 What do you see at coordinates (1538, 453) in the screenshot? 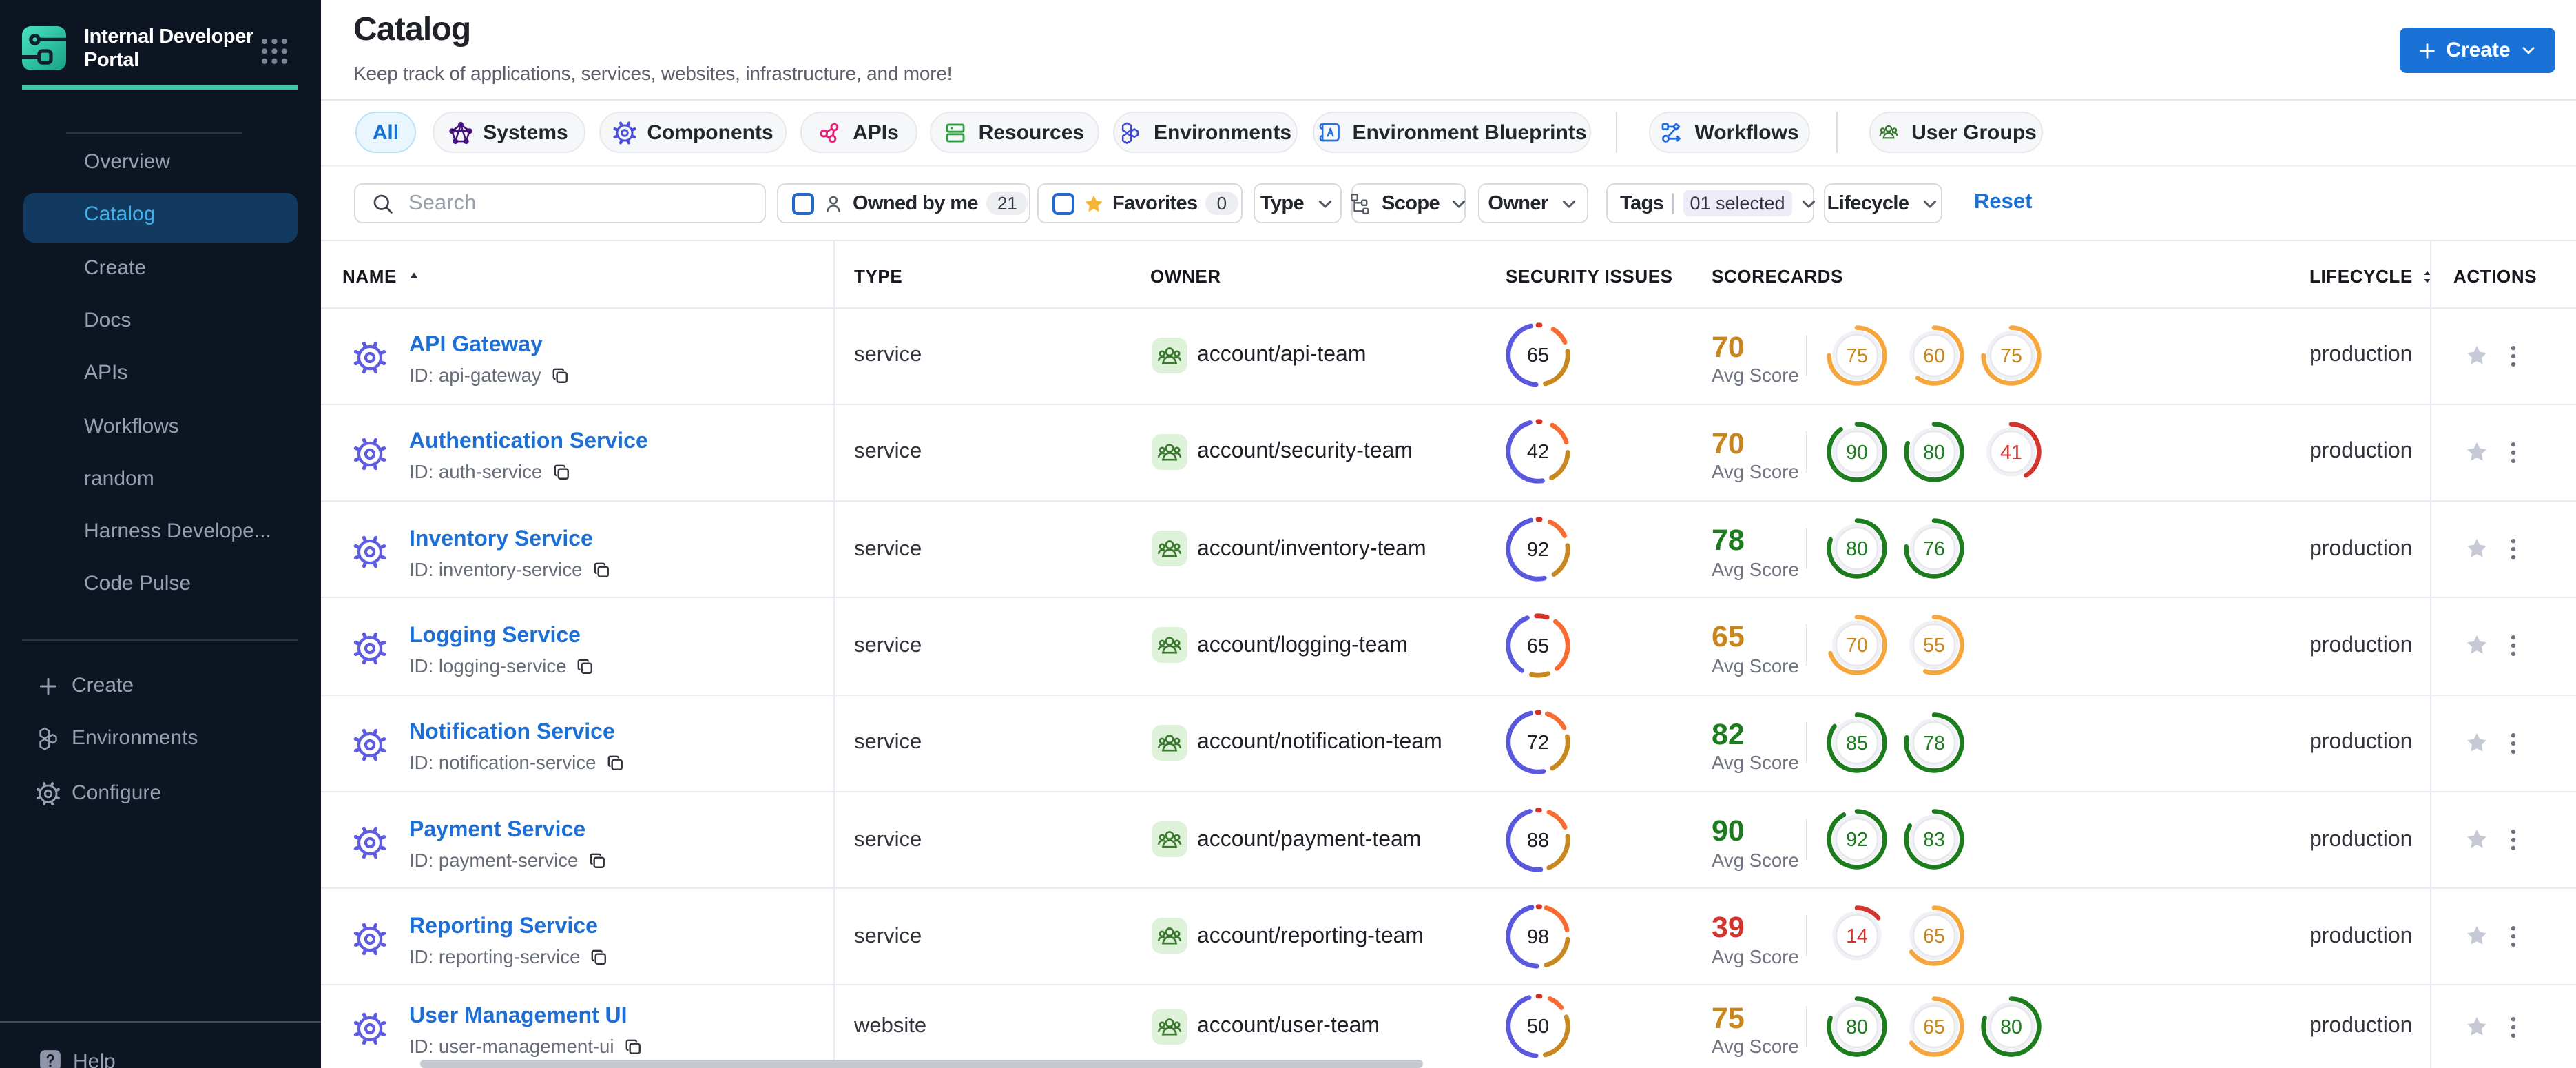
I see `svg-text: 42` at bounding box center [1538, 453].